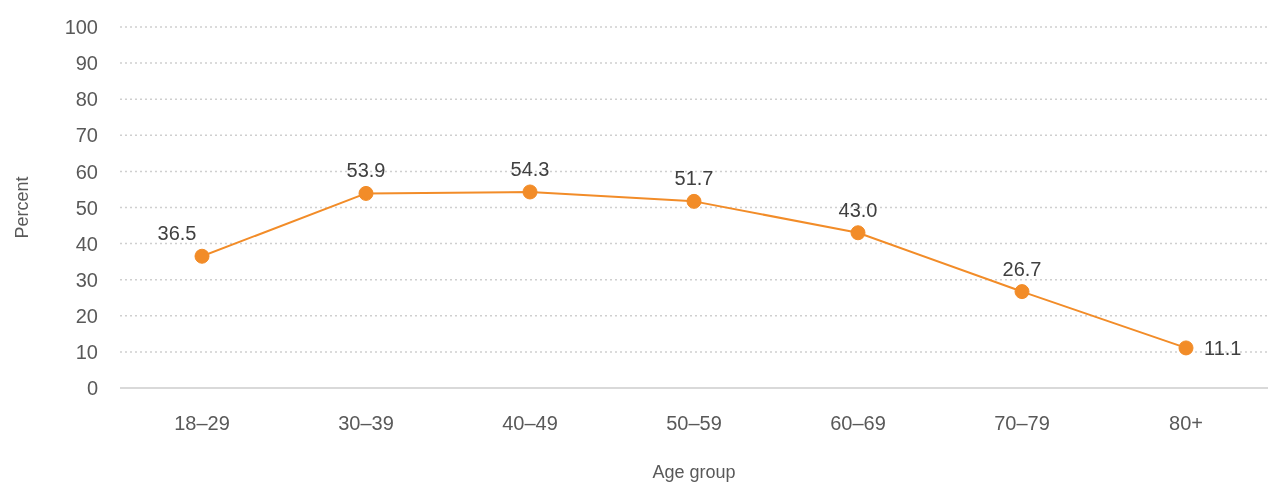 Image resolution: width=1268 pixels, height=486 pixels. What do you see at coordinates (92, 388) in the screenshot?
I see `y-tick-label: 0` at bounding box center [92, 388].